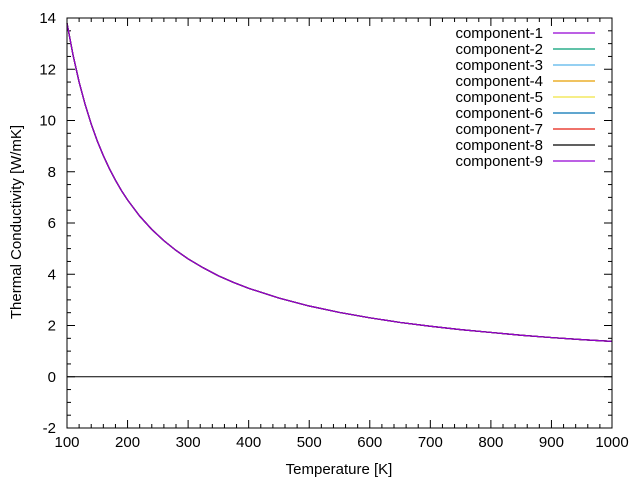  I want to click on x-axis-label: Temperature [K], so click(339, 469).